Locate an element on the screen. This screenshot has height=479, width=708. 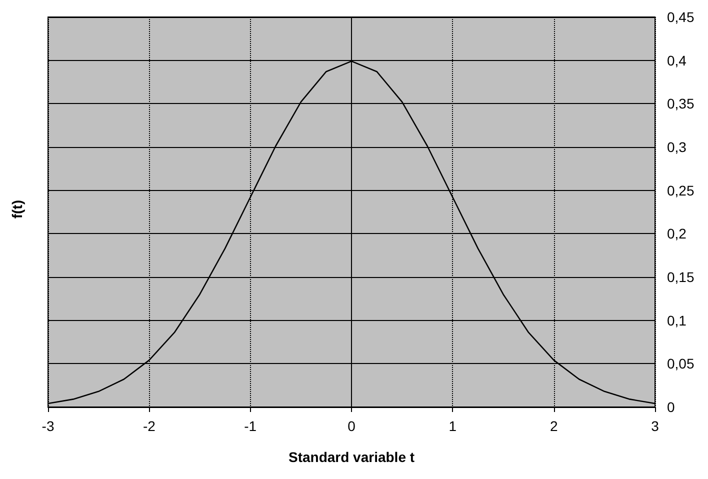
x-tick-label: 1 is located at coordinates (452, 426).